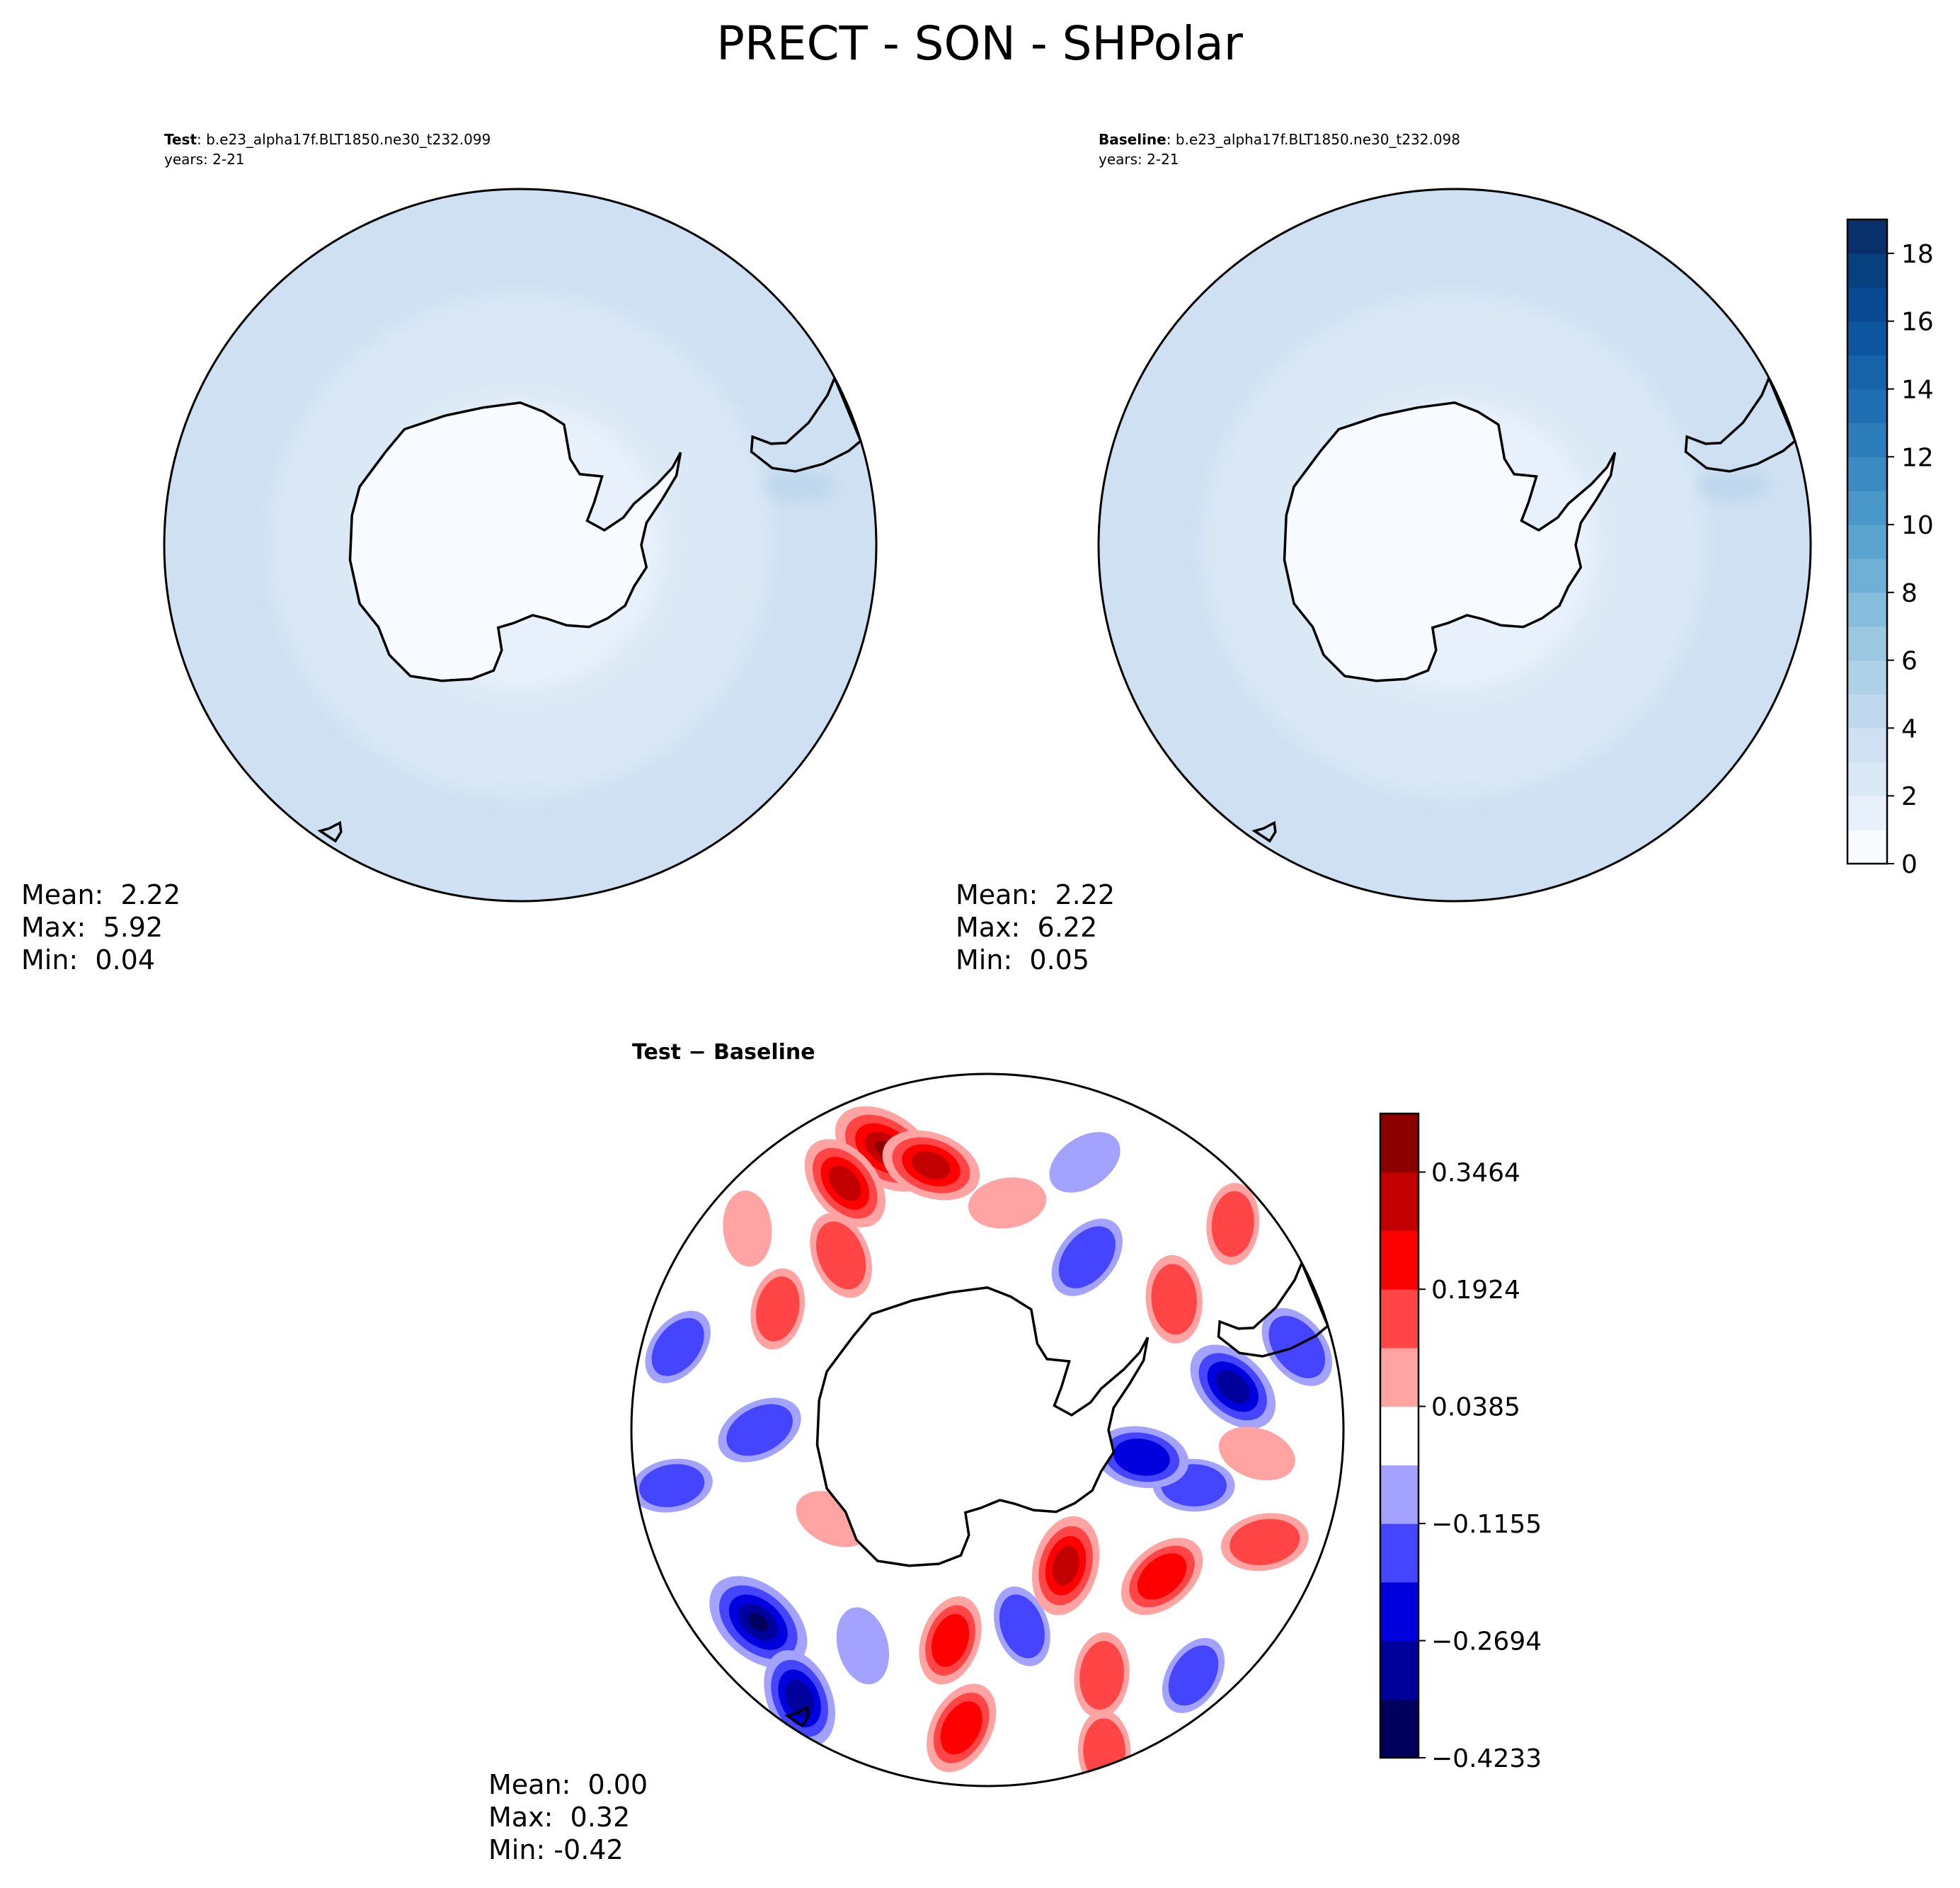 Image resolution: width=1960 pixels, height=1888 pixels. I want to click on difference-map, so click(987, 1430).